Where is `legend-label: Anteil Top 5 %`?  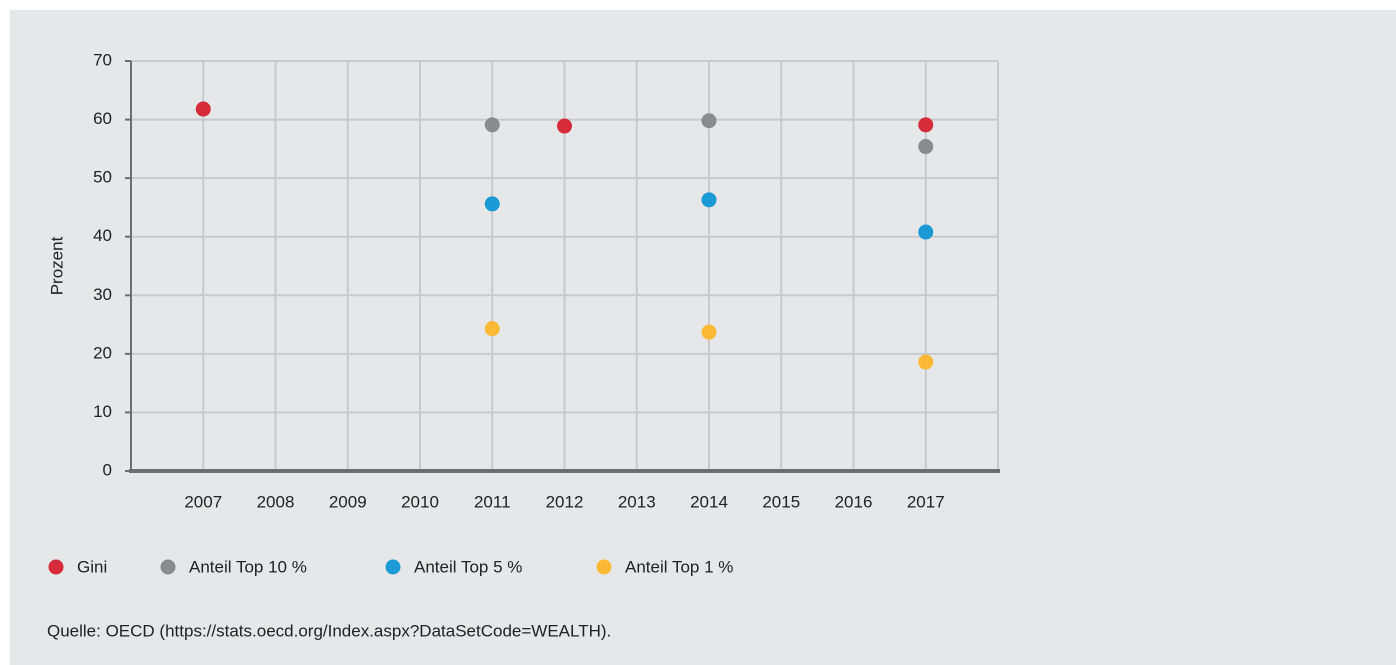
legend-label: Anteil Top 5 % is located at coordinates (468, 566).